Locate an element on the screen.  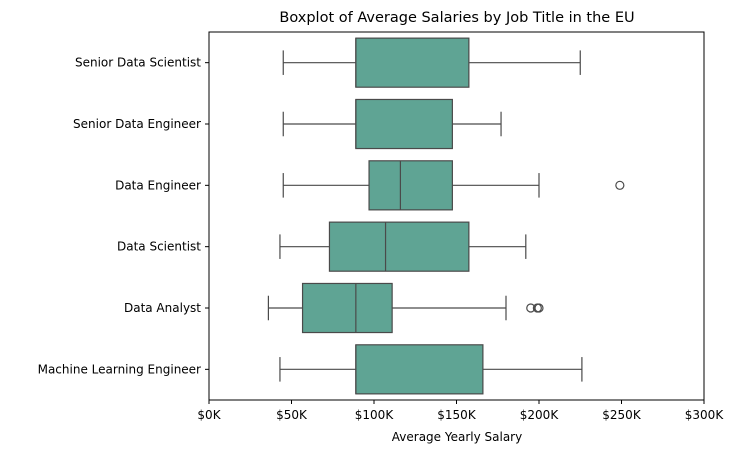
y-tick-label: Senior Data Scientist is located at coordinates (138, 63).